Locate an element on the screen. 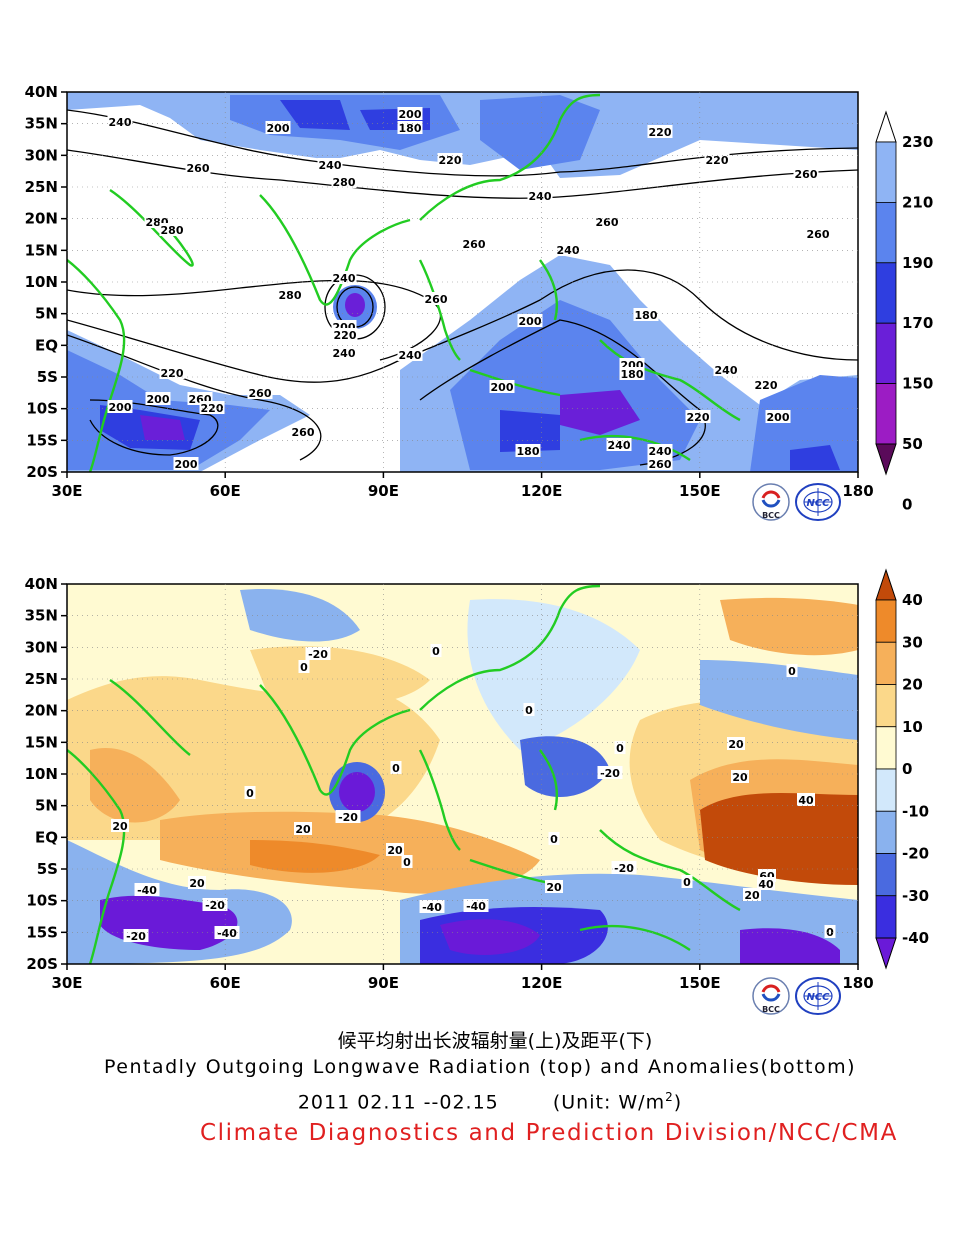 Image resolution: width=960 pixels, height=1243 pixels. top-colorbar-top-arrow is located at coordinates (886, 126).